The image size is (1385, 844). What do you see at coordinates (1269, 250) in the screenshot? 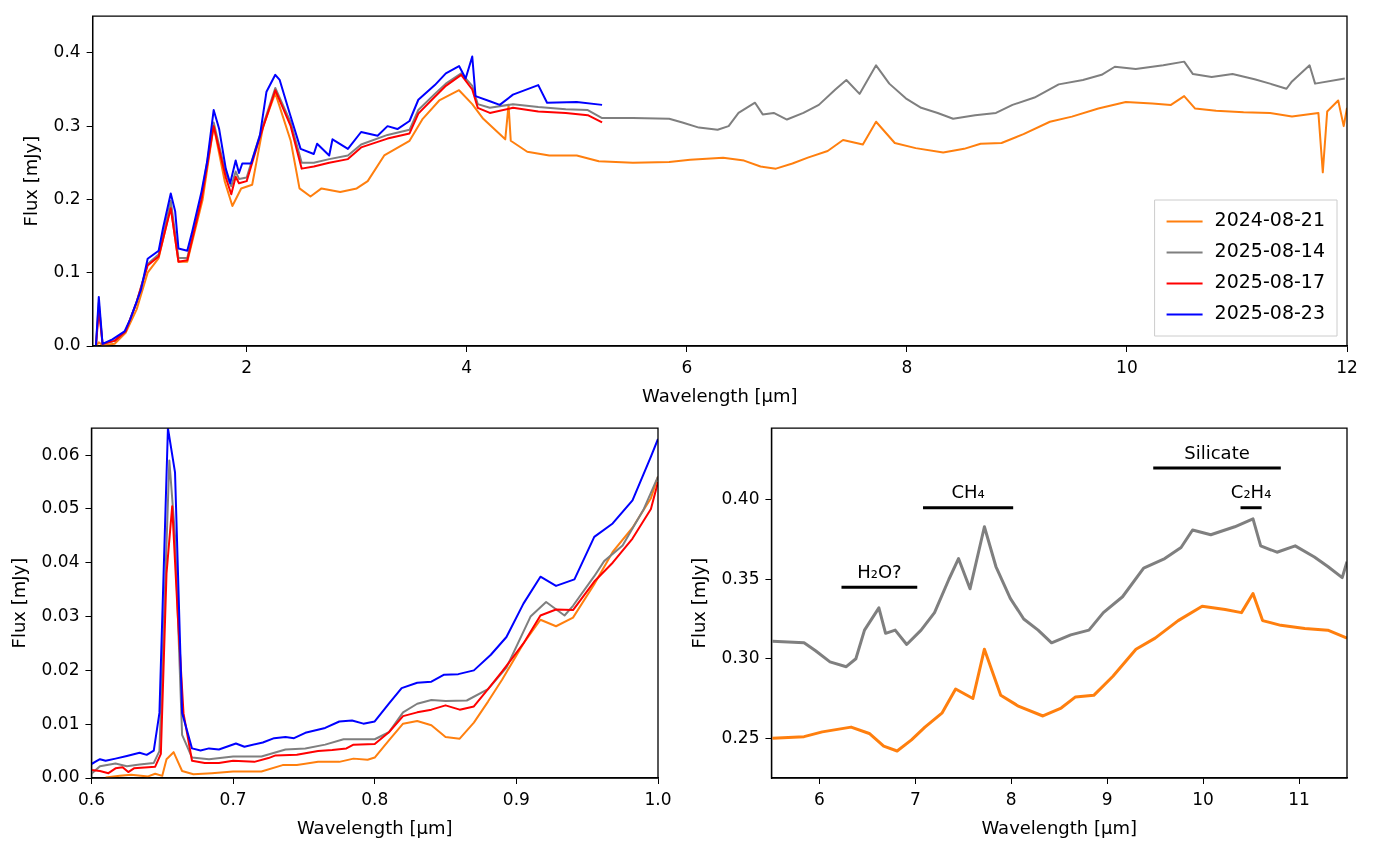
I see `legend-label: 2025-08-14` at bounding box center [1269, 250].